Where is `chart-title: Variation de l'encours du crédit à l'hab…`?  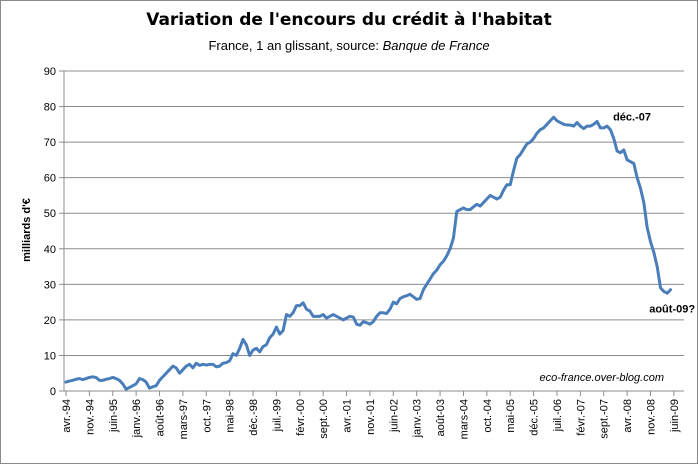
chart-title: Variation de l'encours du crédit à l'hab… is located at coordinates (349, 20).